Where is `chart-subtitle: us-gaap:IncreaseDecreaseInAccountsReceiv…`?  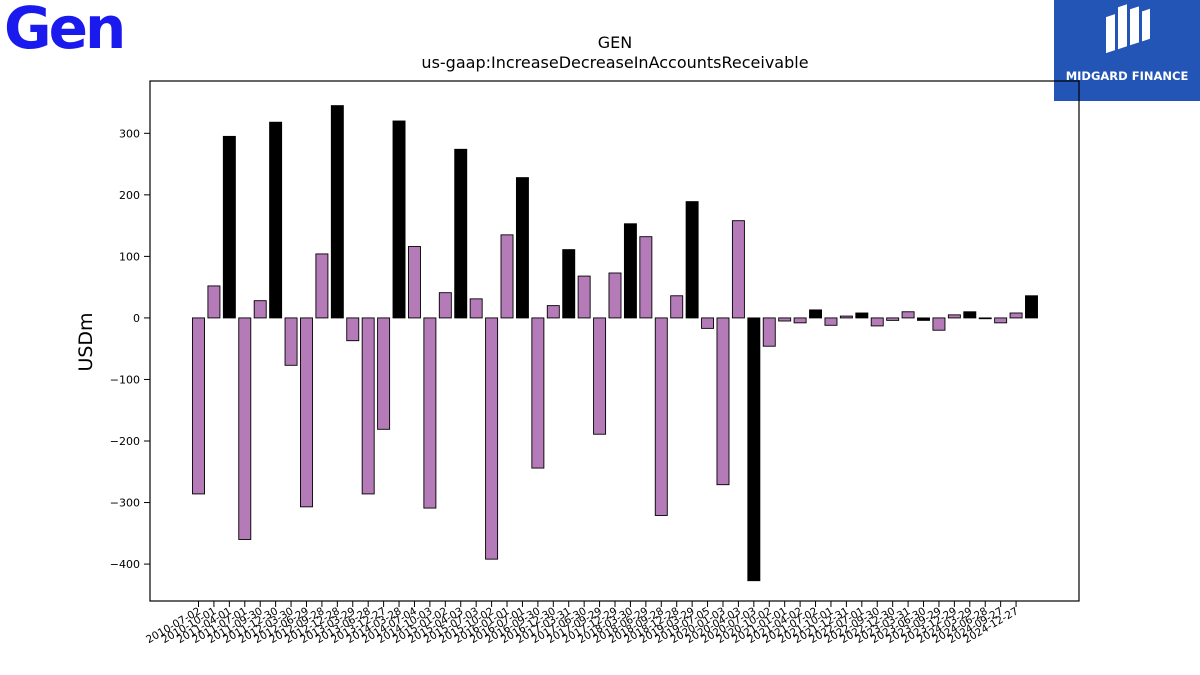
chart-subtitle: us-gaap:IncreaseDecreaseInAccountsReceiv… is located at coordinates (614, 62).